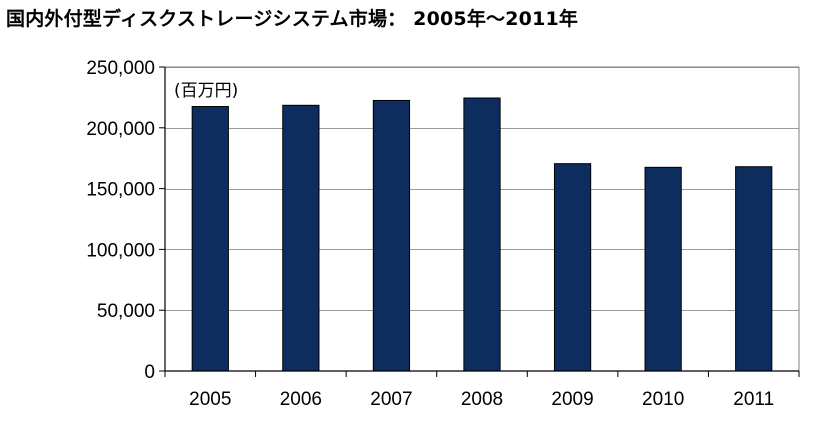 This screenshot has width=826, height=424. I want to click on x-tick-labels: 2005 2006 2007 2008 2009 2010 2011, so click(481, 399).